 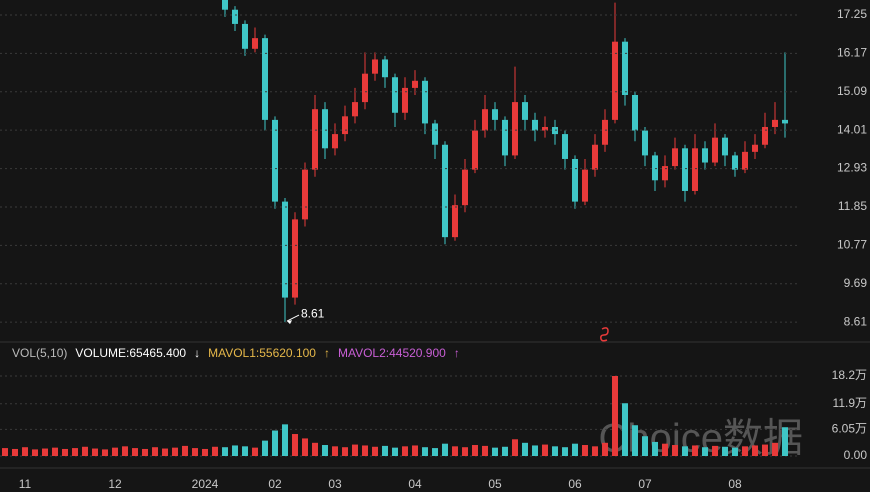 I want to click on annotation-label: 8.61, so click(x=313, y=313).